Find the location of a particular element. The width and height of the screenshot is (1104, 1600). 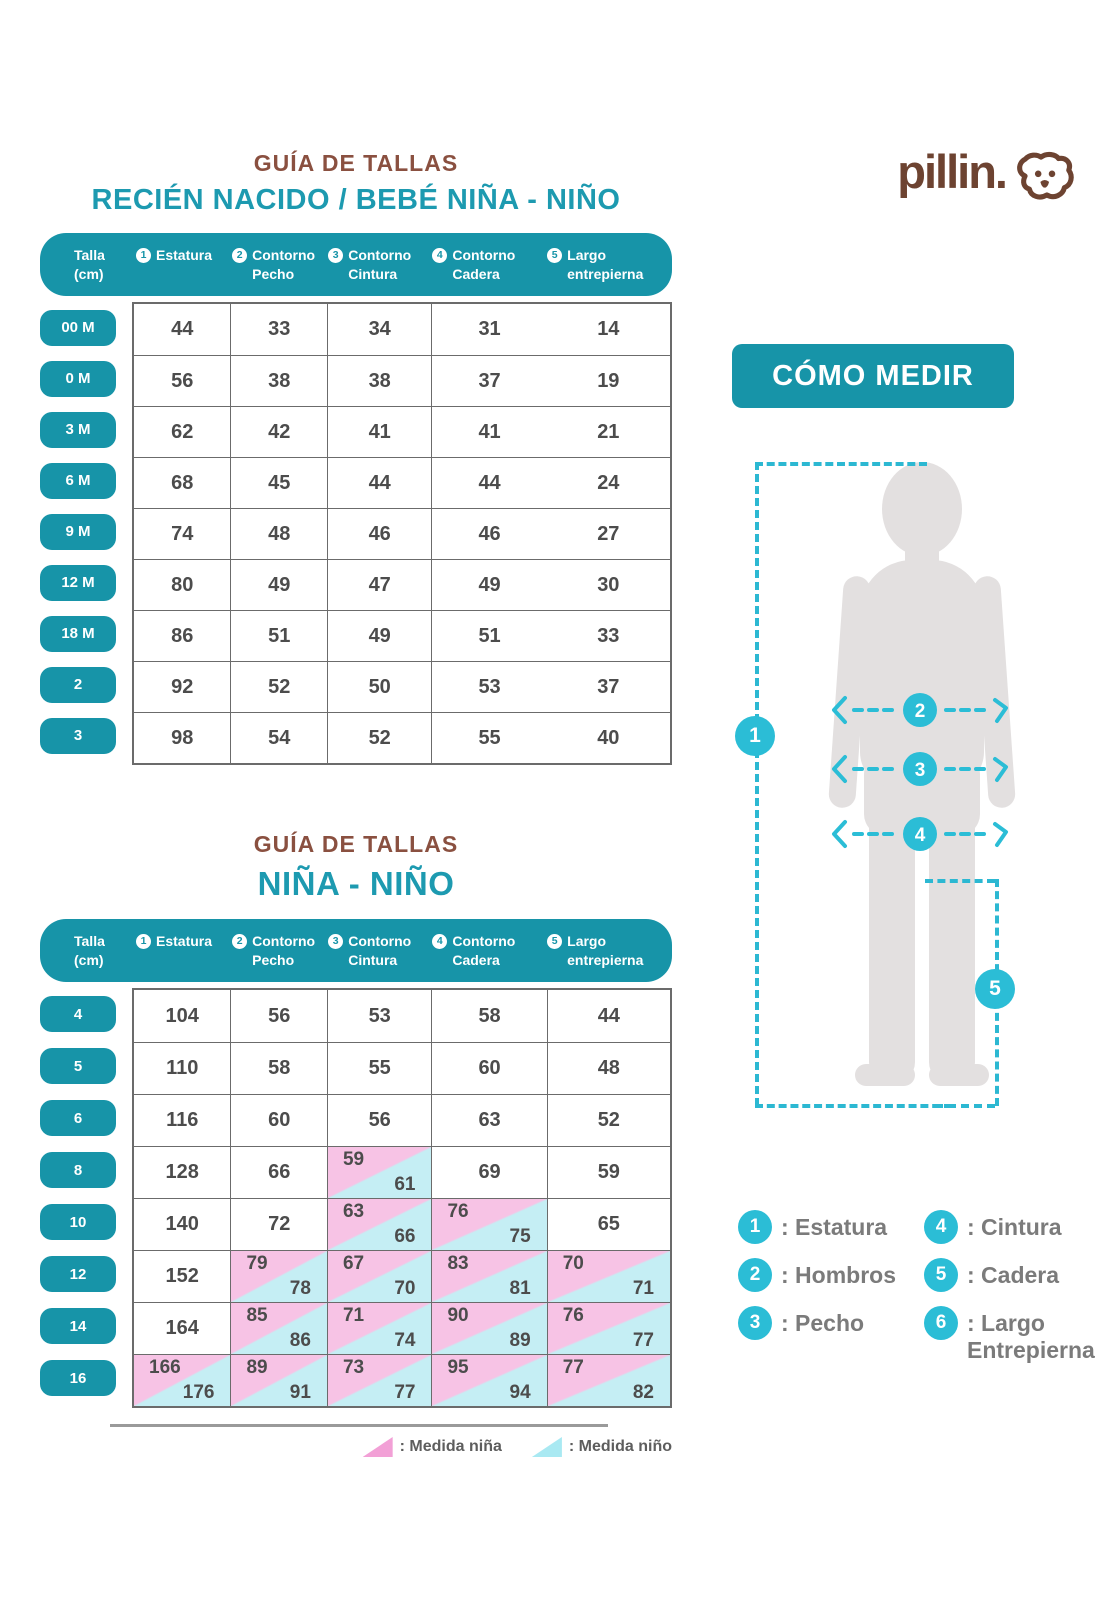

measure-legend-label: : Estatura is located at coordinates (834, 1227).